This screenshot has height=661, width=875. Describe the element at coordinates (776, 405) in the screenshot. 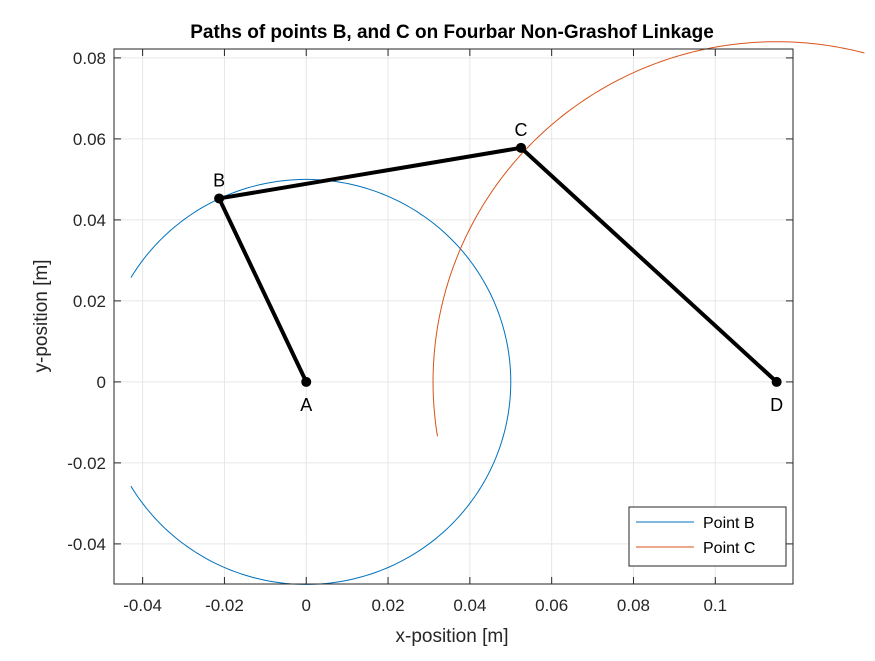

I see `joint-label-d: D` at that location.